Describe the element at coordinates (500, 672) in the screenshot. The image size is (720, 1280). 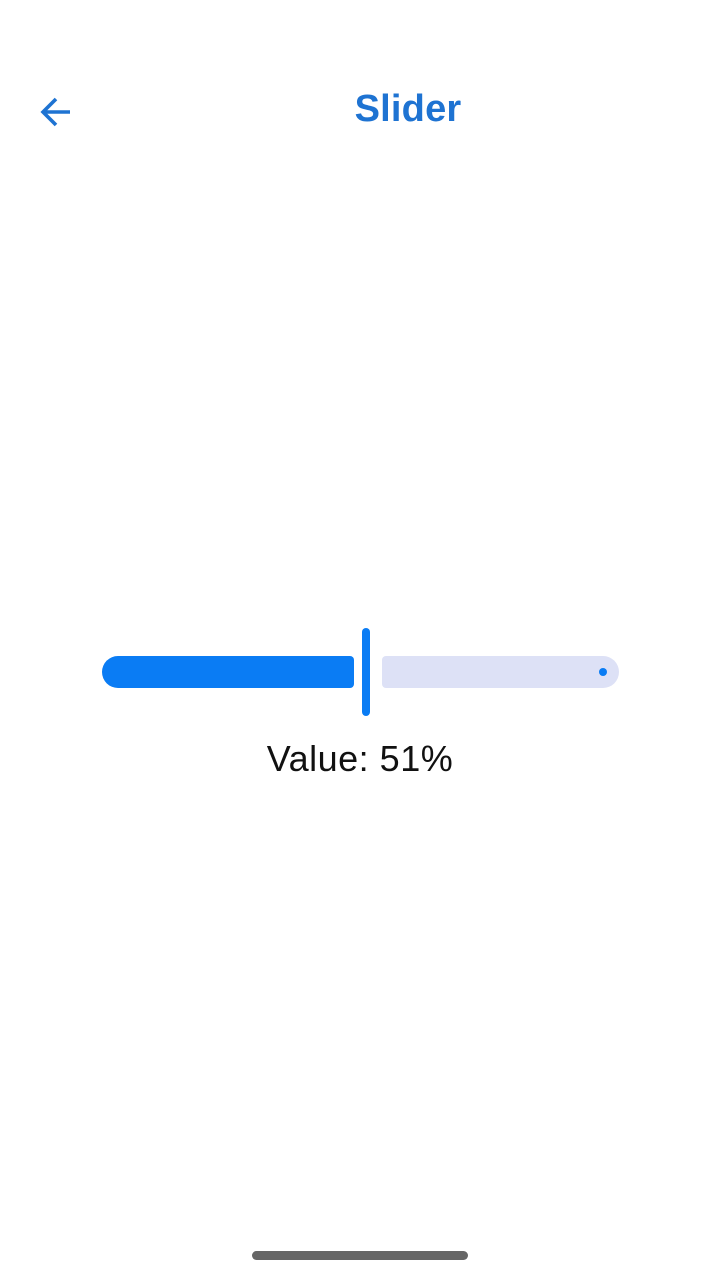
I see `slider-inactive-track` at that location.